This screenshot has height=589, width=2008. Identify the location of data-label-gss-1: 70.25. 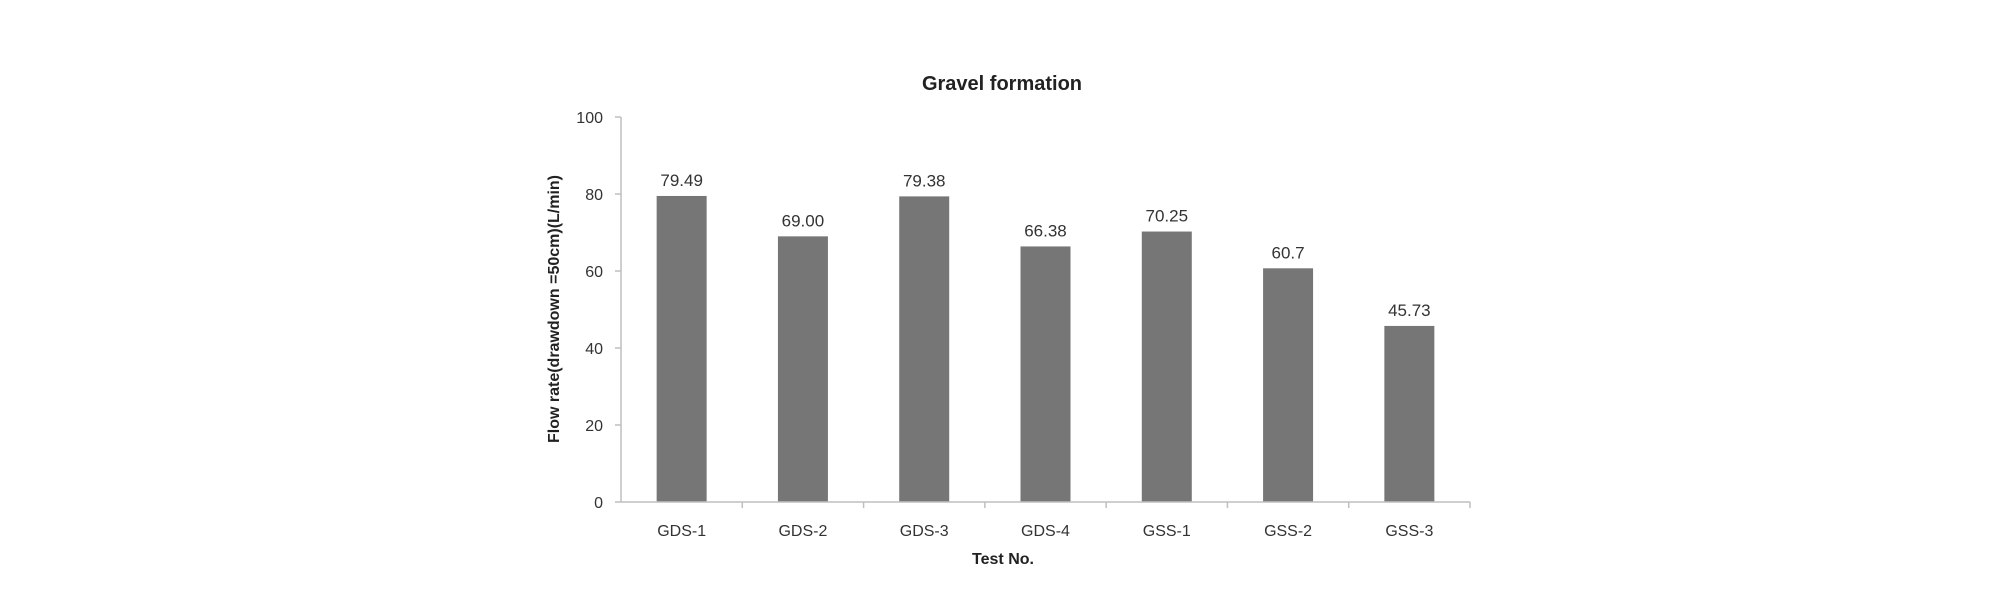
(1167, 216).